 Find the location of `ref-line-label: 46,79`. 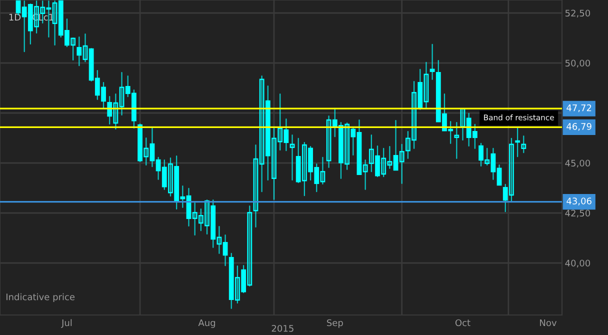

ref-line-label: 46,79 is located at coordinates (579, 126).